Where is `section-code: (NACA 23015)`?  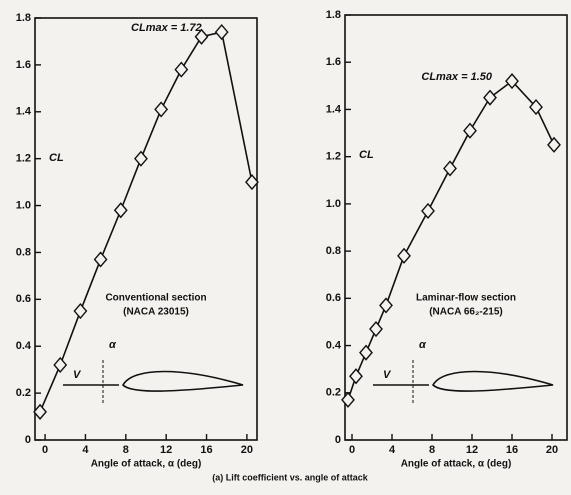 section-code: (NACA 23015) is located at coordinates (156, 312).